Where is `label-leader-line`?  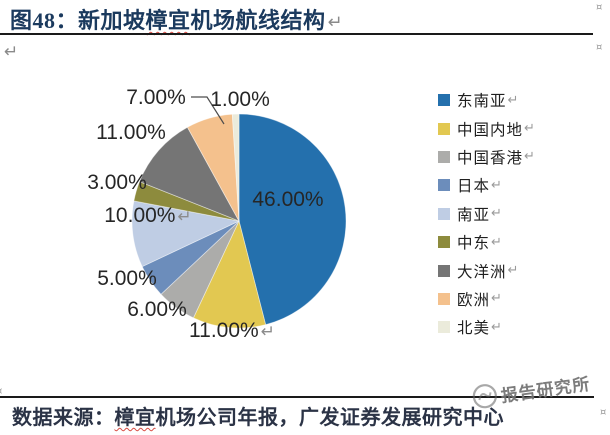 label-leader-line is located at coordinates (208, 110).